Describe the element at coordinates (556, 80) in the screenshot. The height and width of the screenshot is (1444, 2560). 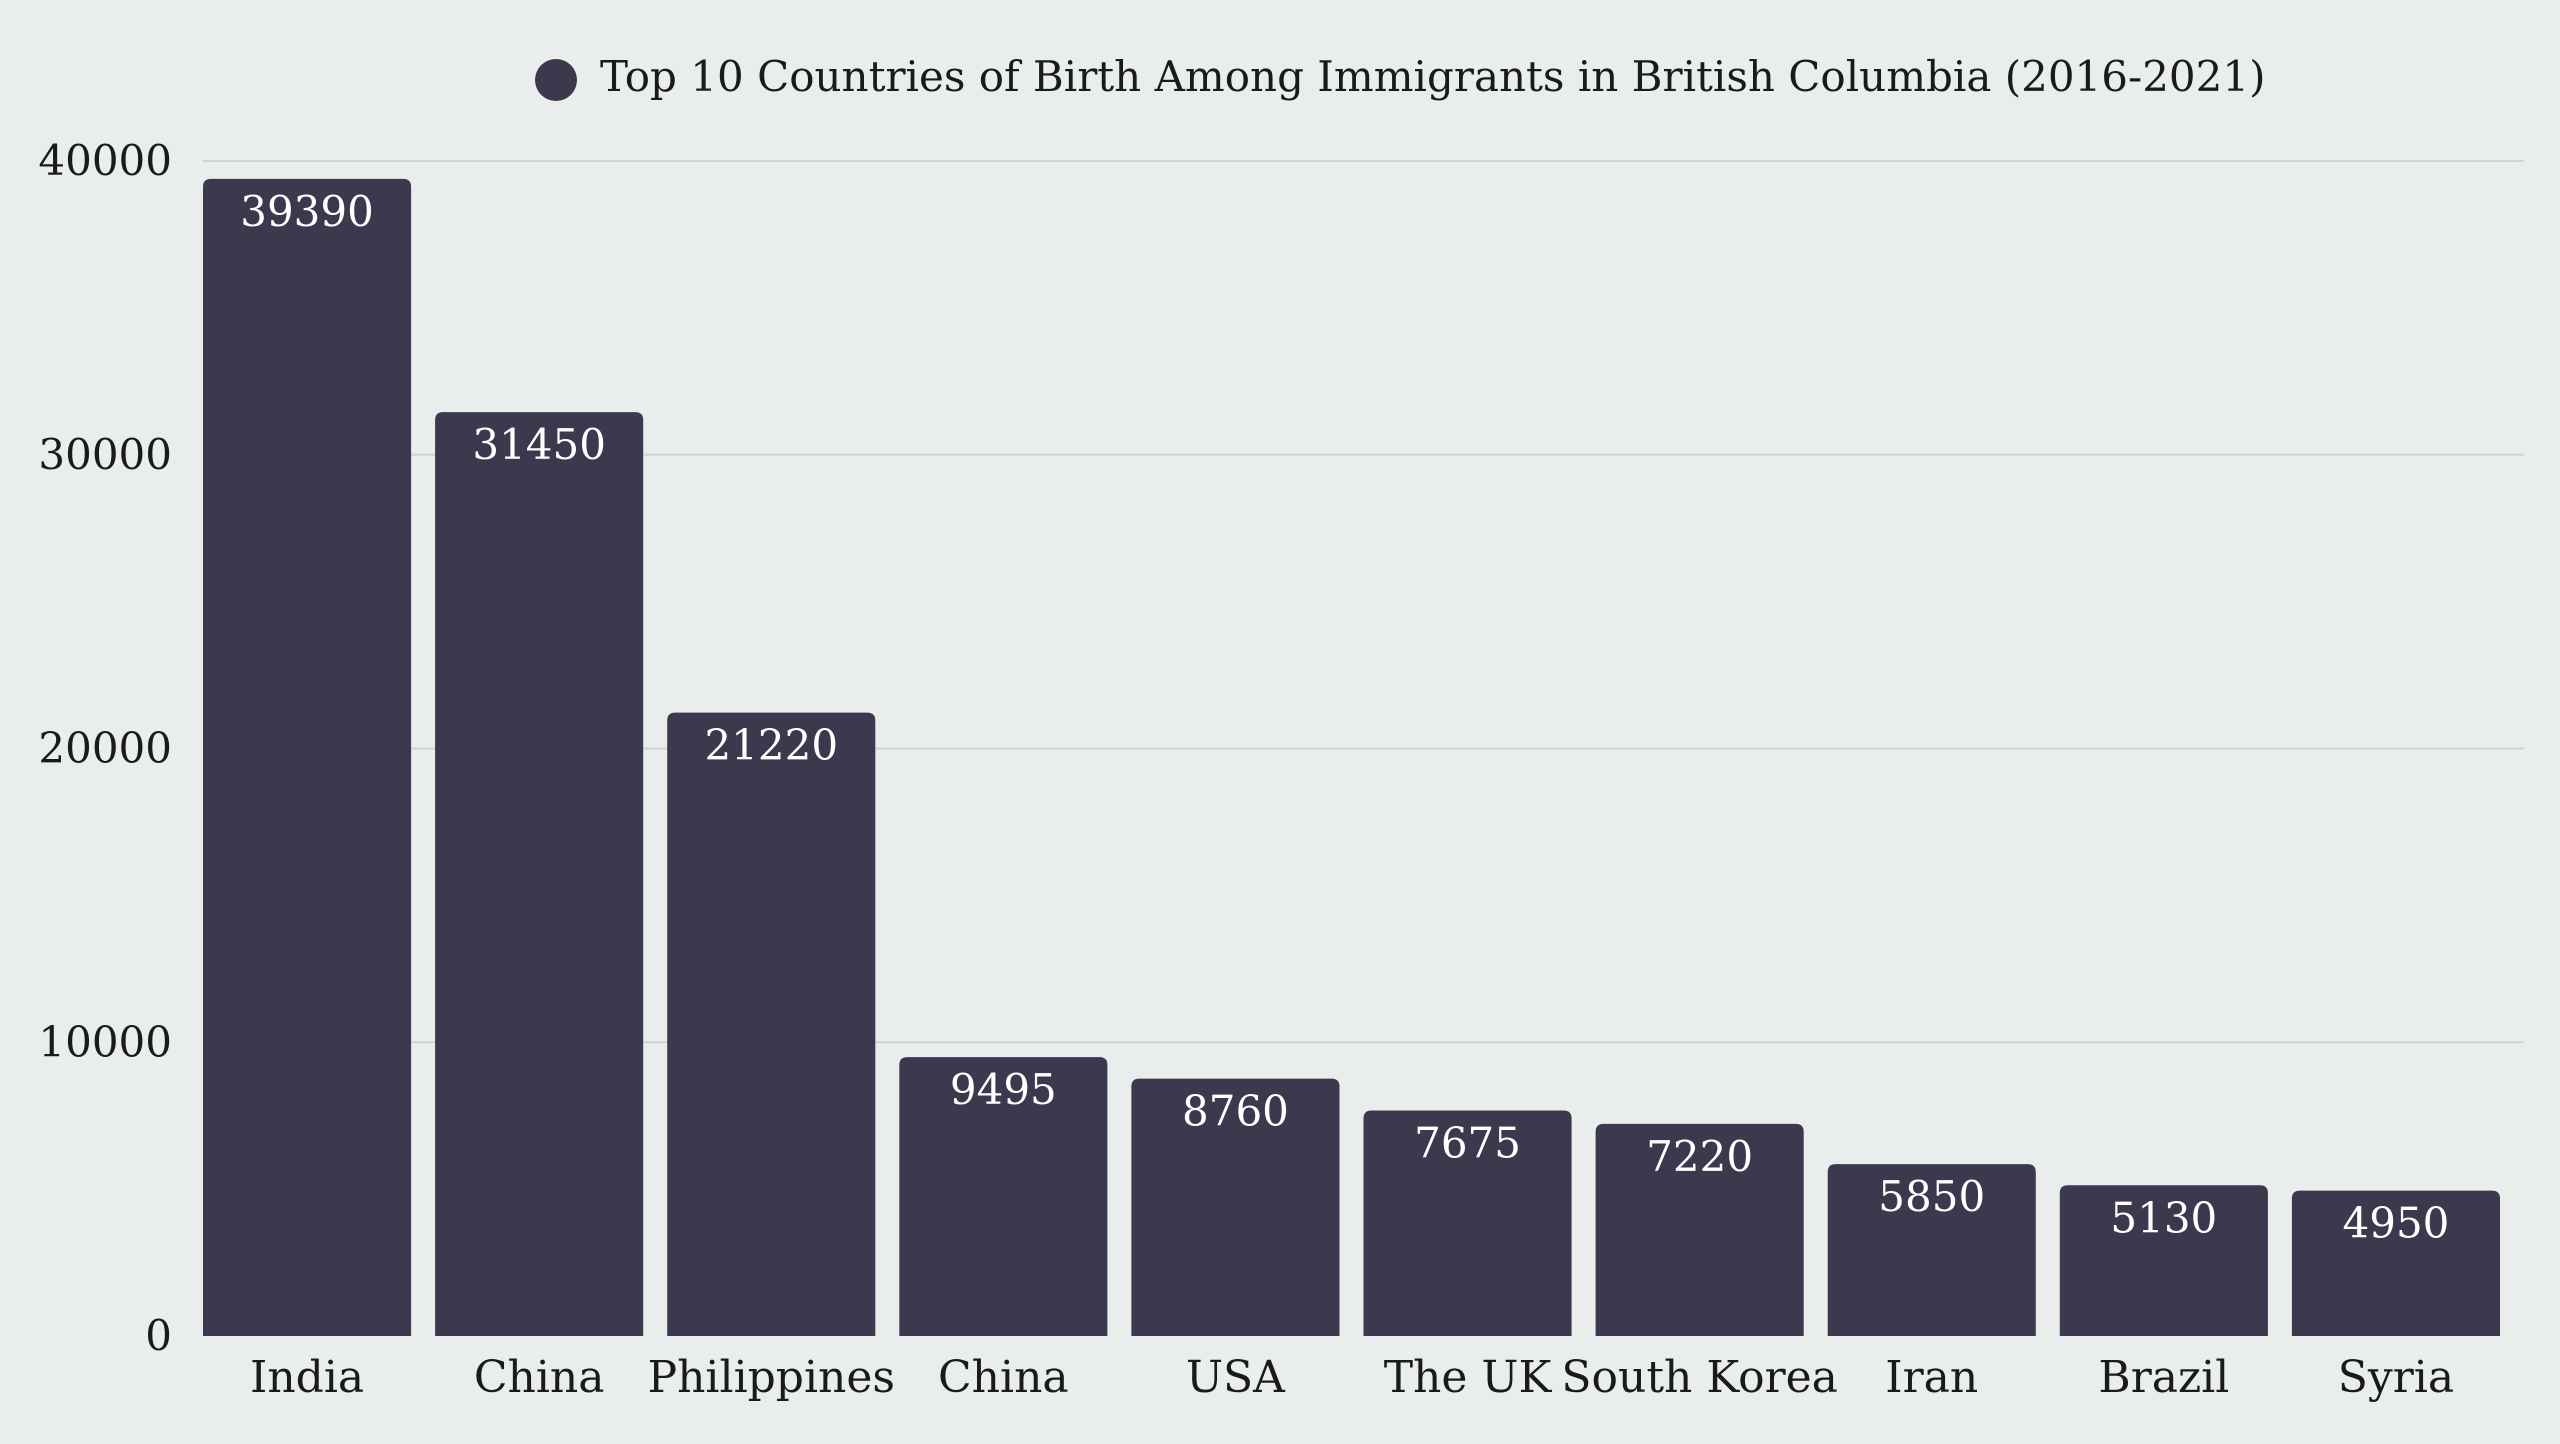
I see `legend-marker` at that location.